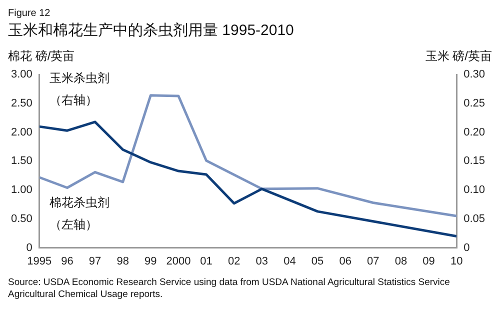 The width and height of the screenshot is (500, 330). I want to click on x-tick-label: 05, so click(317, 261).